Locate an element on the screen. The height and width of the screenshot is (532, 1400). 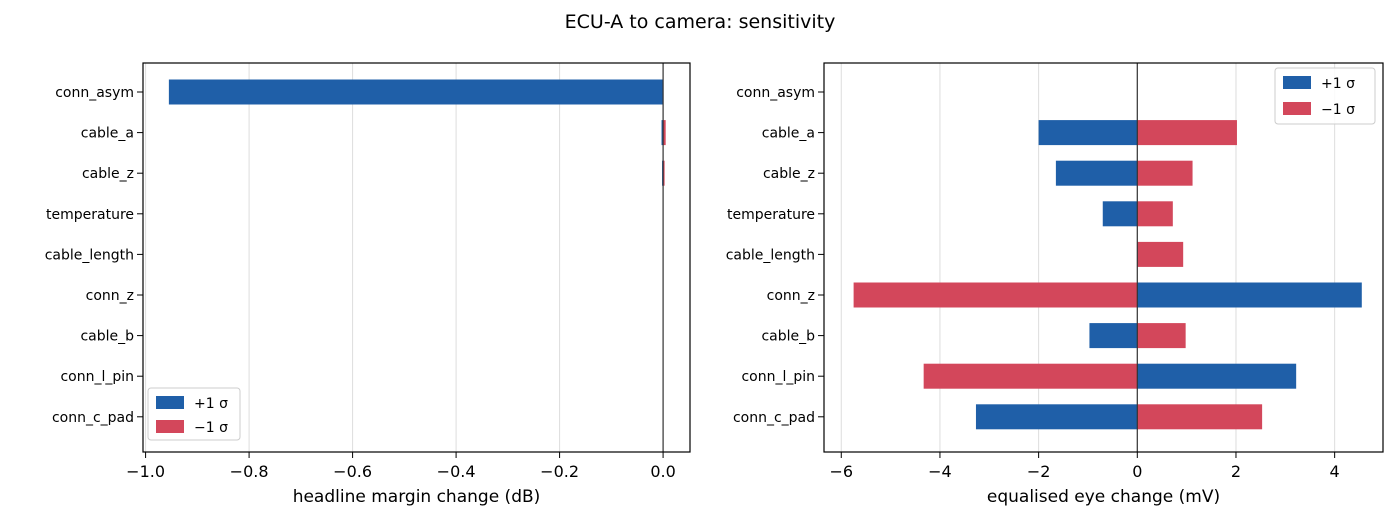
eye-bar-cable_b-plus is located at coordinates (1113, 336).